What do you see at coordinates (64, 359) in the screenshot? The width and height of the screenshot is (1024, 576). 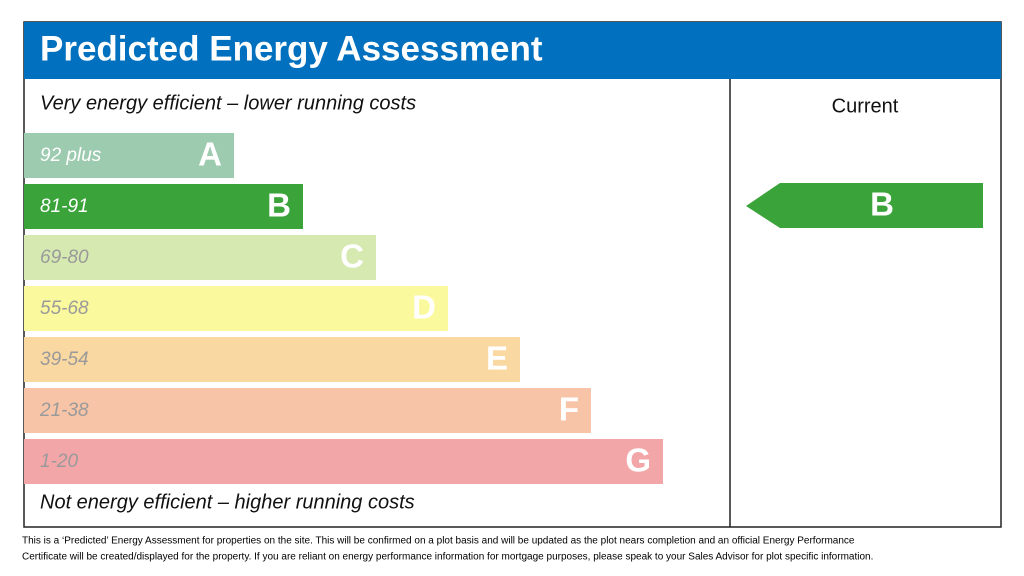 I see `band-range: 39-54` at bounding box center [64, 359].